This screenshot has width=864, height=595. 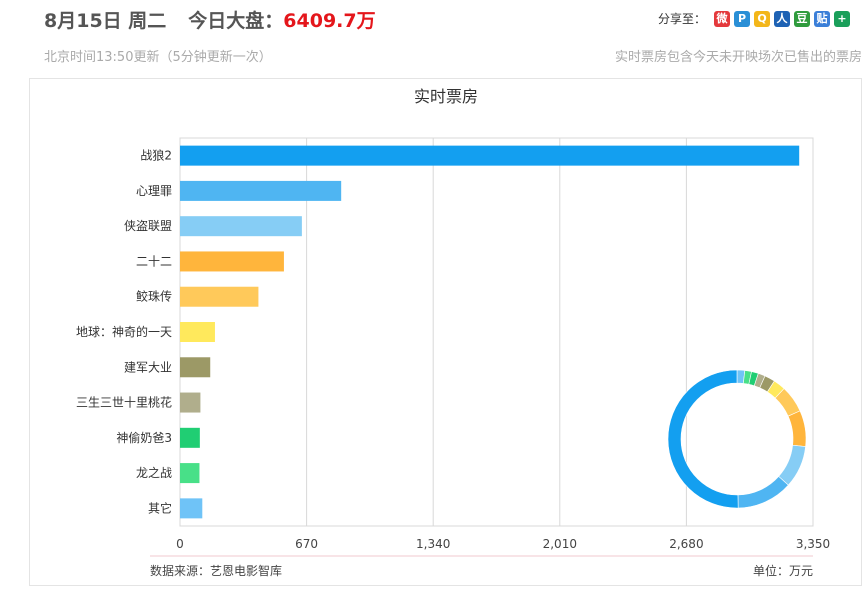 I want to click on x-tick-label: 670, so click(x=306, y=544).